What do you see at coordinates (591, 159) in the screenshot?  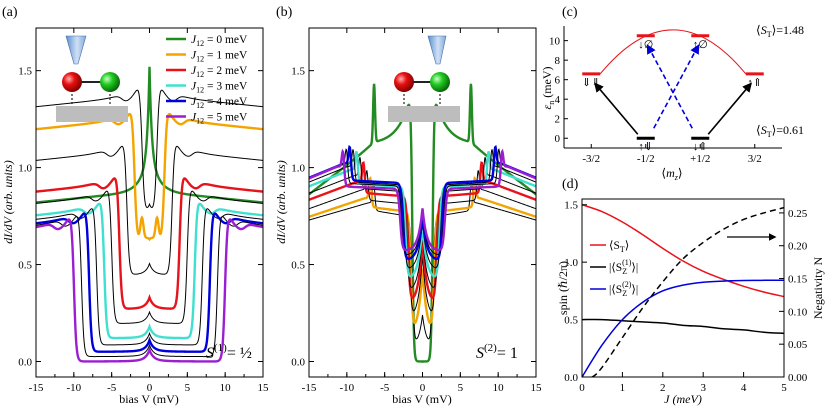 I see `x-tick-label: -3/2` at bounding box center [591, 159].